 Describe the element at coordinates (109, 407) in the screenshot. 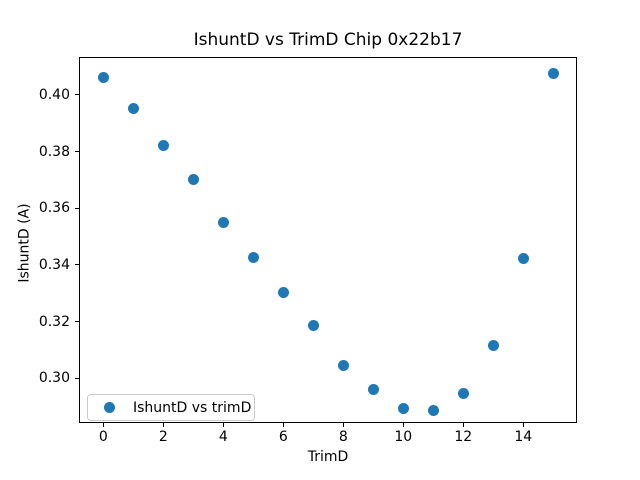

I see `legend-marker-icon` at that location.